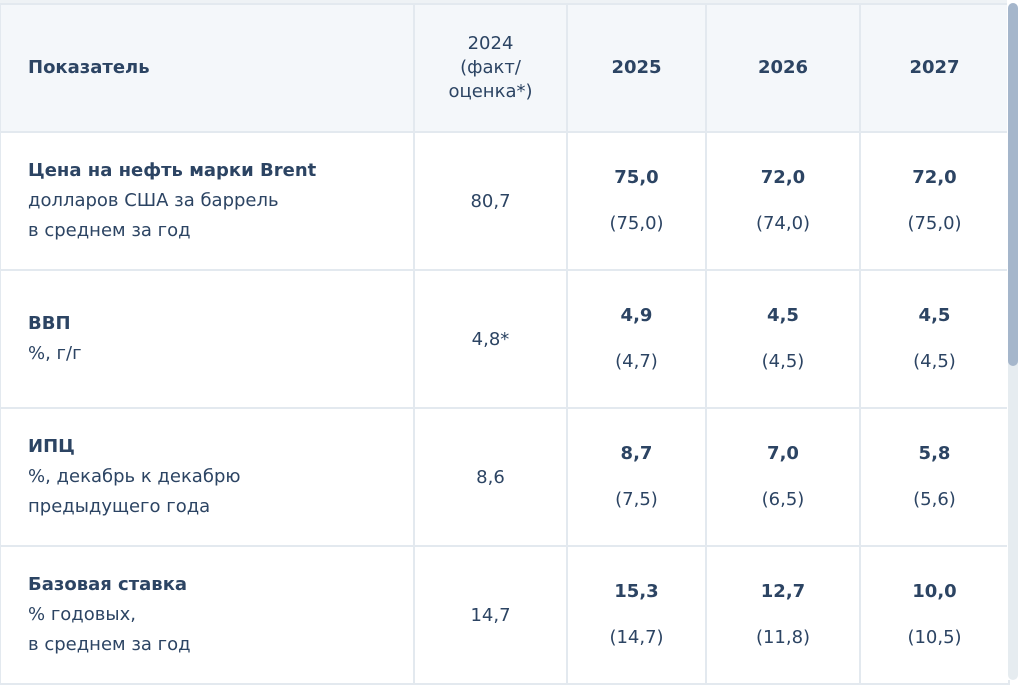  What do you see at coordinates (490, 43) in the screenshot?
I see `header-2024-year: 2024` at bounding box center [490, 43].